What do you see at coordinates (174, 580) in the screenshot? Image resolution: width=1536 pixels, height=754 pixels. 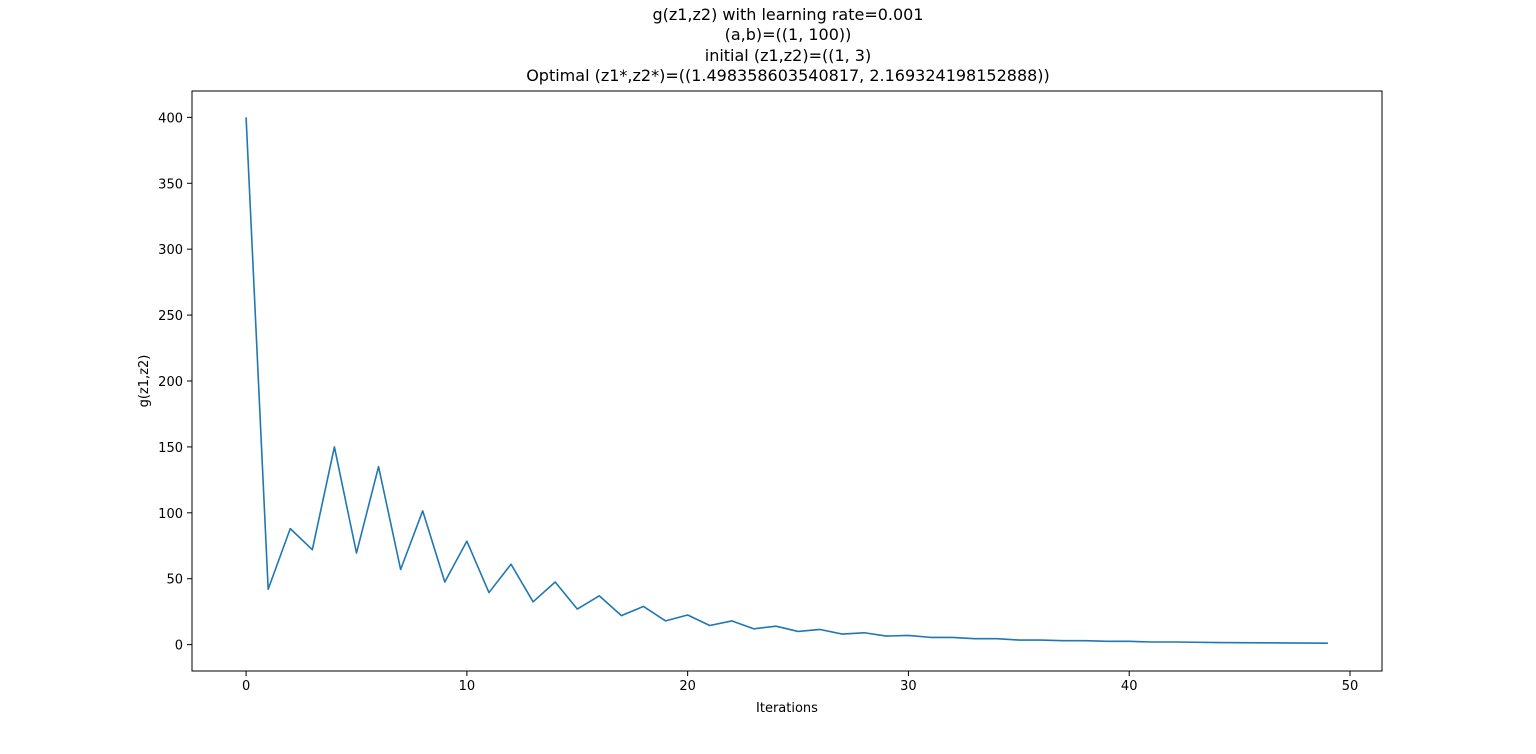 I see `y-tick-label: 50` at bounding box center [174, 580].